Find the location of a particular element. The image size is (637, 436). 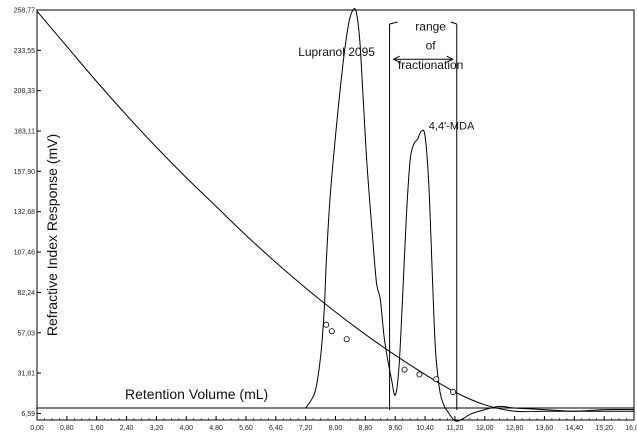

y-tick-label: 132,68 is located at coordinates (25, 212).